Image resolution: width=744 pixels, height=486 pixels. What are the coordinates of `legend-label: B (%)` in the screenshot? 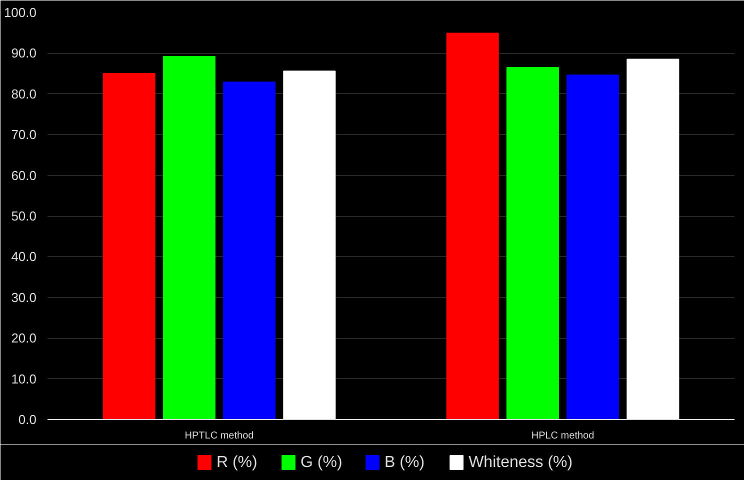 It's located at (404, 462).